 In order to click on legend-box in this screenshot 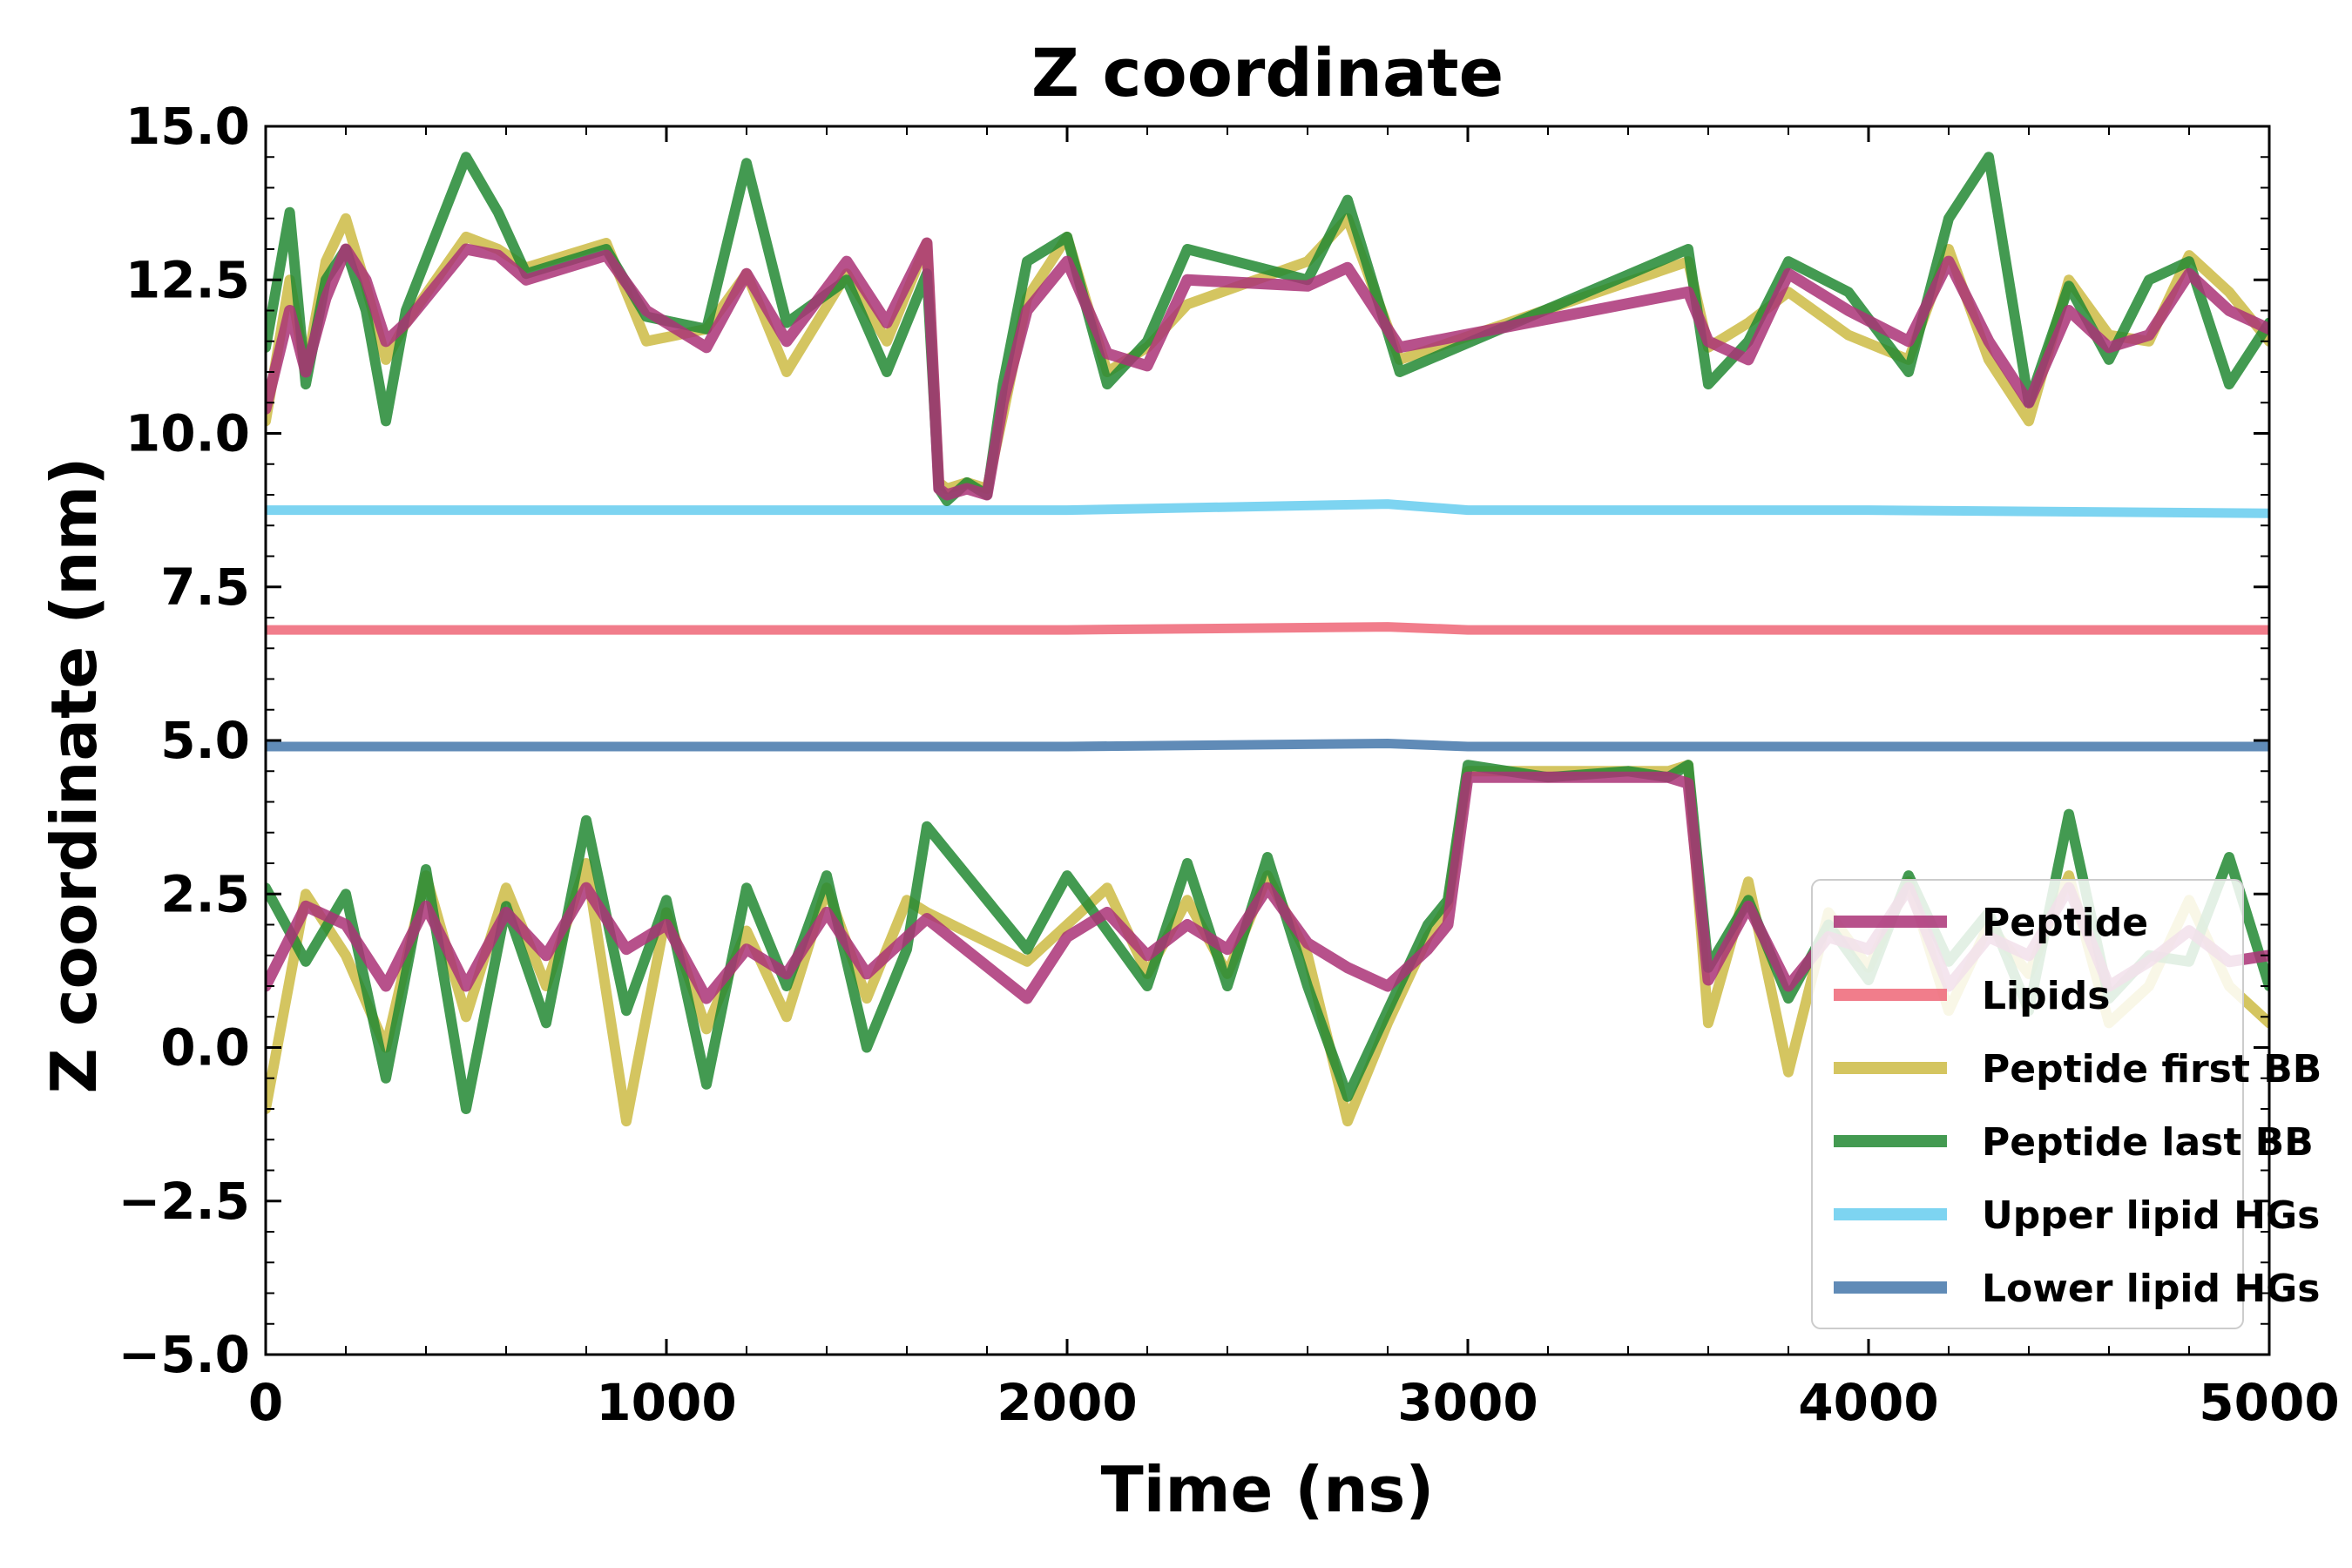, I will do `click(2028, 1104)`.